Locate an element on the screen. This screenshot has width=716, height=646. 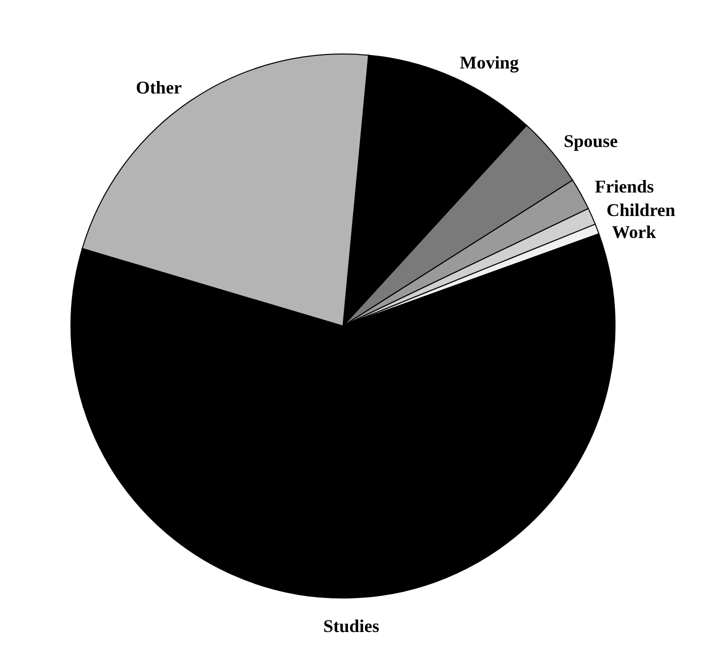
slice-label: Other is located at coordinates (159, 87).